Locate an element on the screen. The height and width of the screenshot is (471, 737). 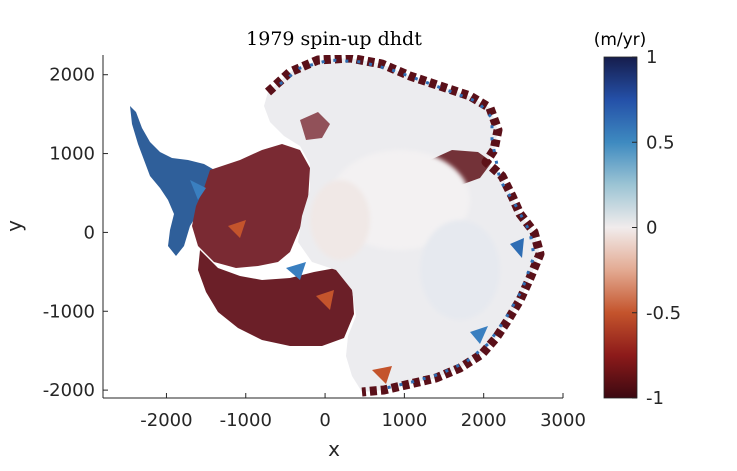
streak-b is located at coordinates (237, 229).